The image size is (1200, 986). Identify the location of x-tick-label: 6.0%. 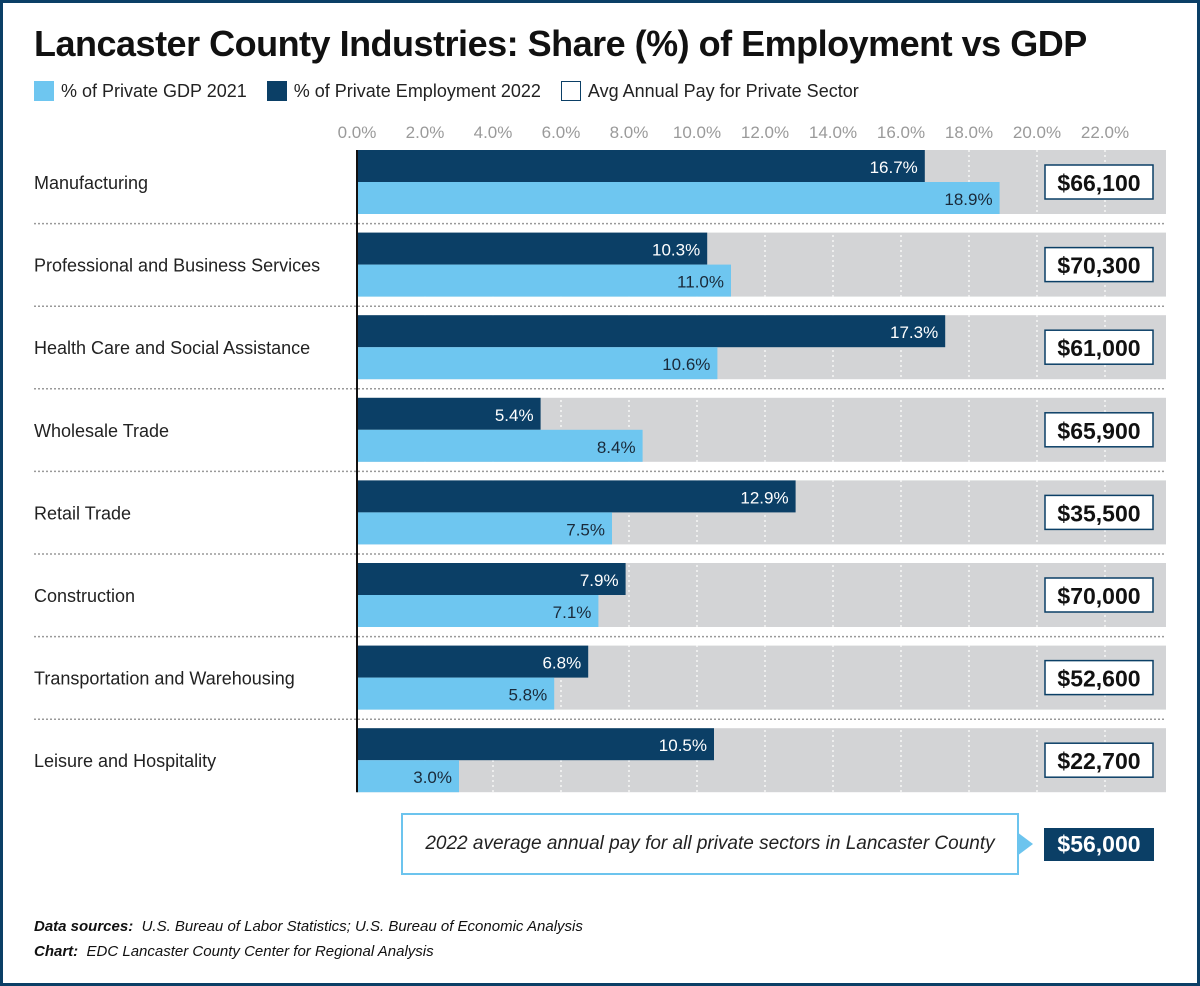
(561, 132).